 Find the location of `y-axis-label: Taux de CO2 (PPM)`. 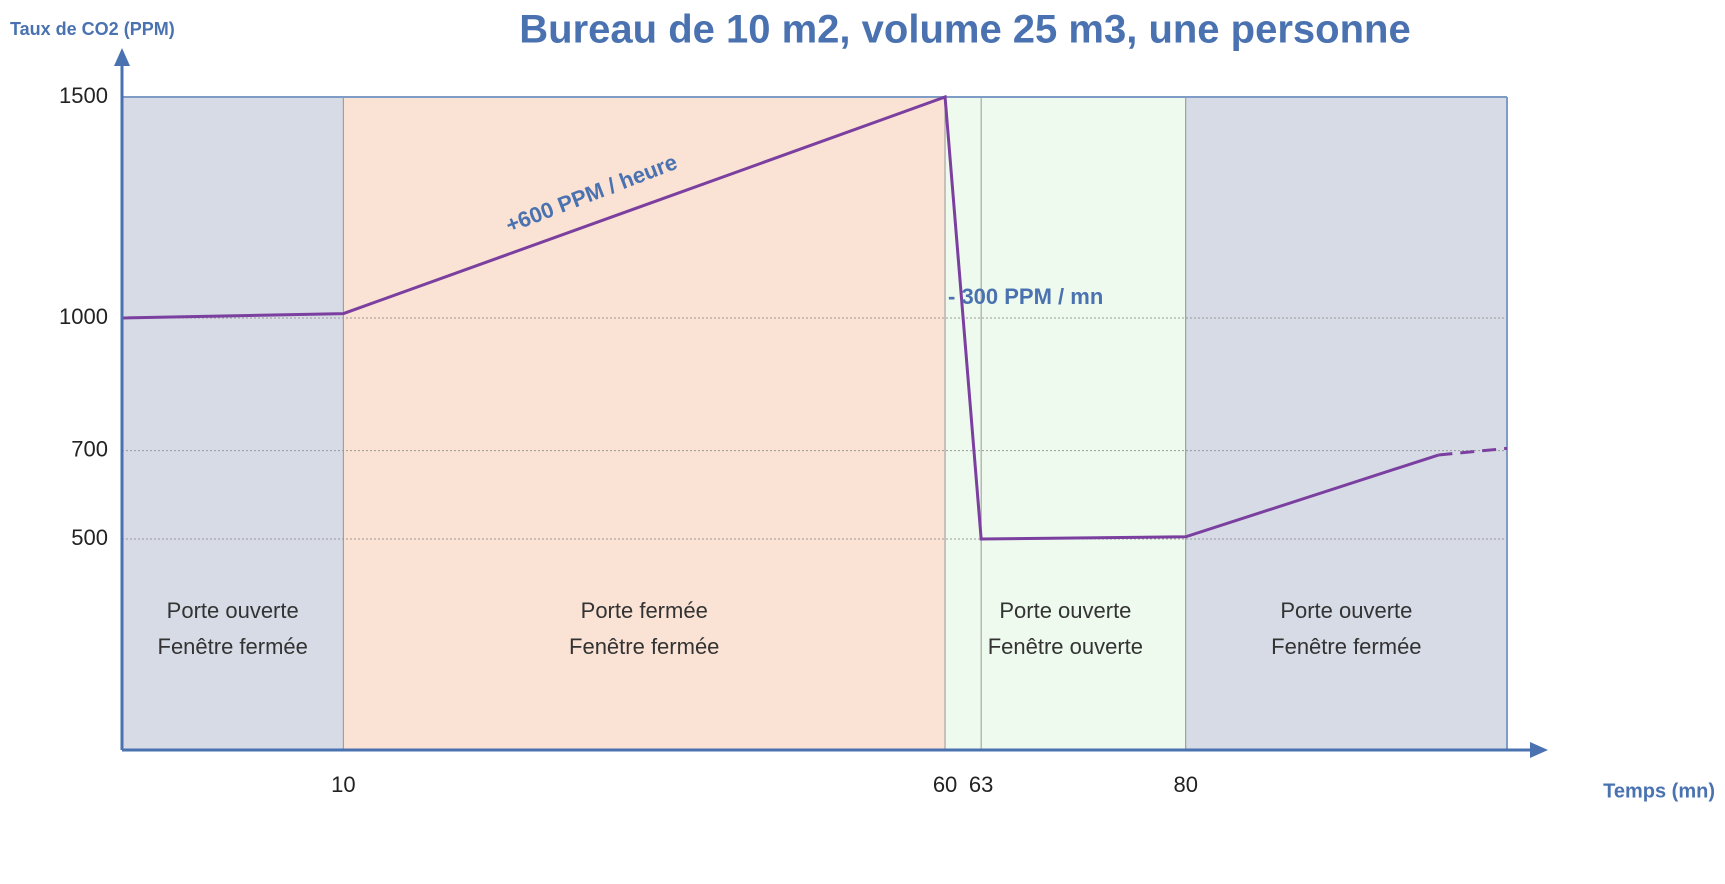

y-axis-label: Taux de CO2 (PPM) is located at coordinates (92, 29).